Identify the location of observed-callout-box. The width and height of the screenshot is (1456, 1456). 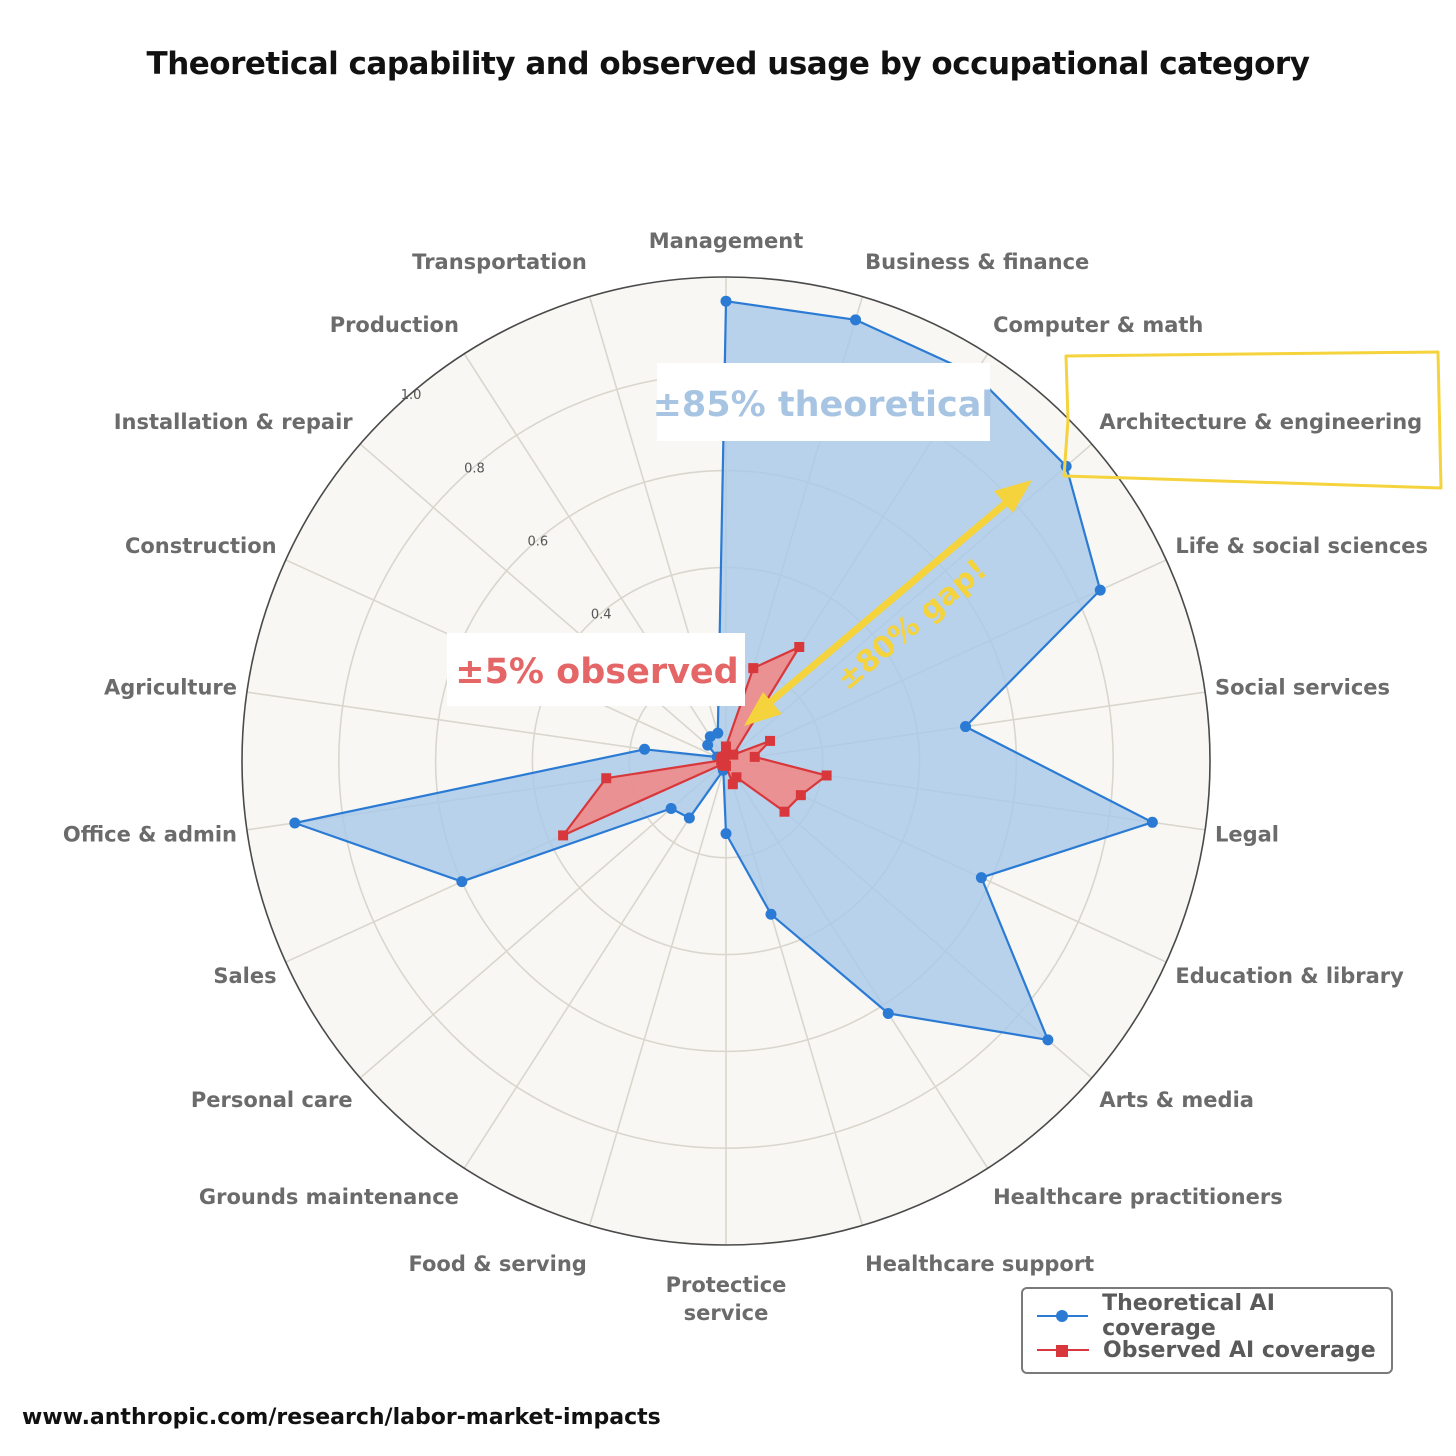
(596, 669).